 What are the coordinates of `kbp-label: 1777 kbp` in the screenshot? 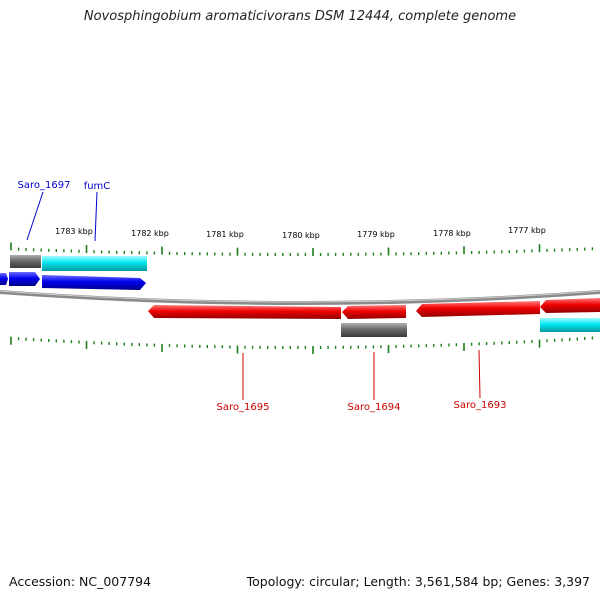 It's located at (527, 230).